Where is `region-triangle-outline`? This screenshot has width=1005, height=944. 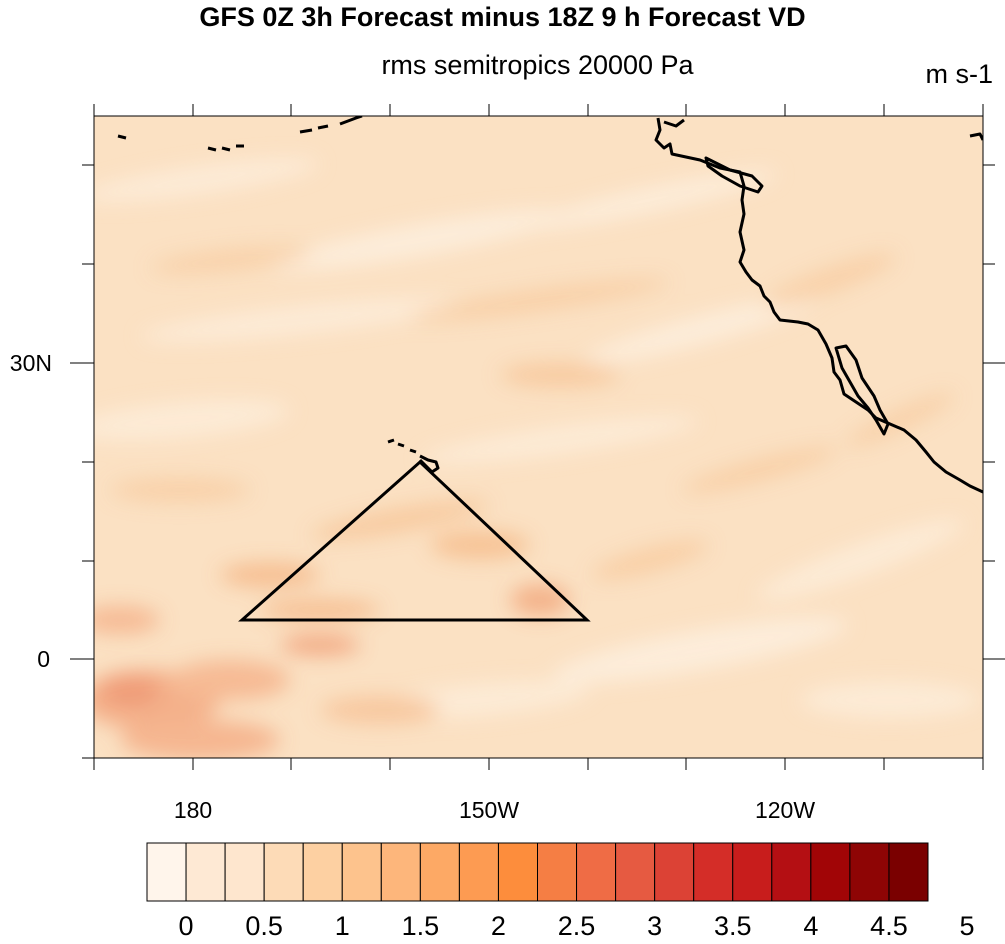
region-triangle-outline is located at coordinates (414, 540).